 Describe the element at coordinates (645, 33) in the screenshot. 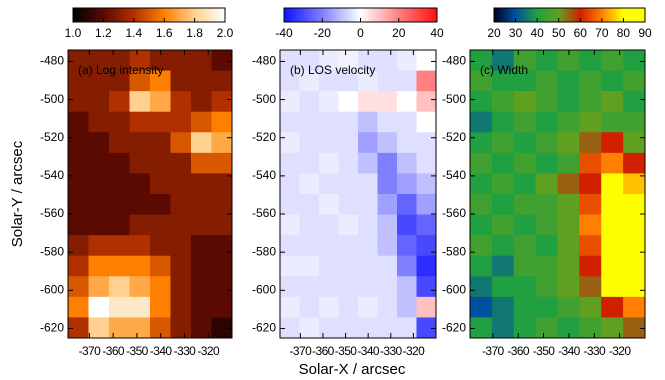

I see `colorbar-tick-label: 90` at that location.